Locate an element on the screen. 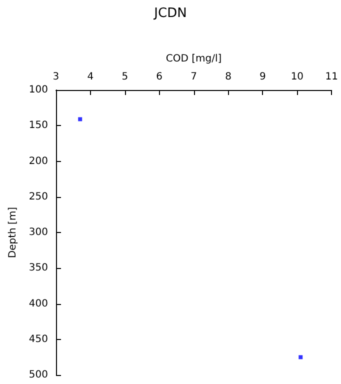 The width and height of the screenshot is (341, 384). chart-title: JCDN is located at coordinates (170, 13).